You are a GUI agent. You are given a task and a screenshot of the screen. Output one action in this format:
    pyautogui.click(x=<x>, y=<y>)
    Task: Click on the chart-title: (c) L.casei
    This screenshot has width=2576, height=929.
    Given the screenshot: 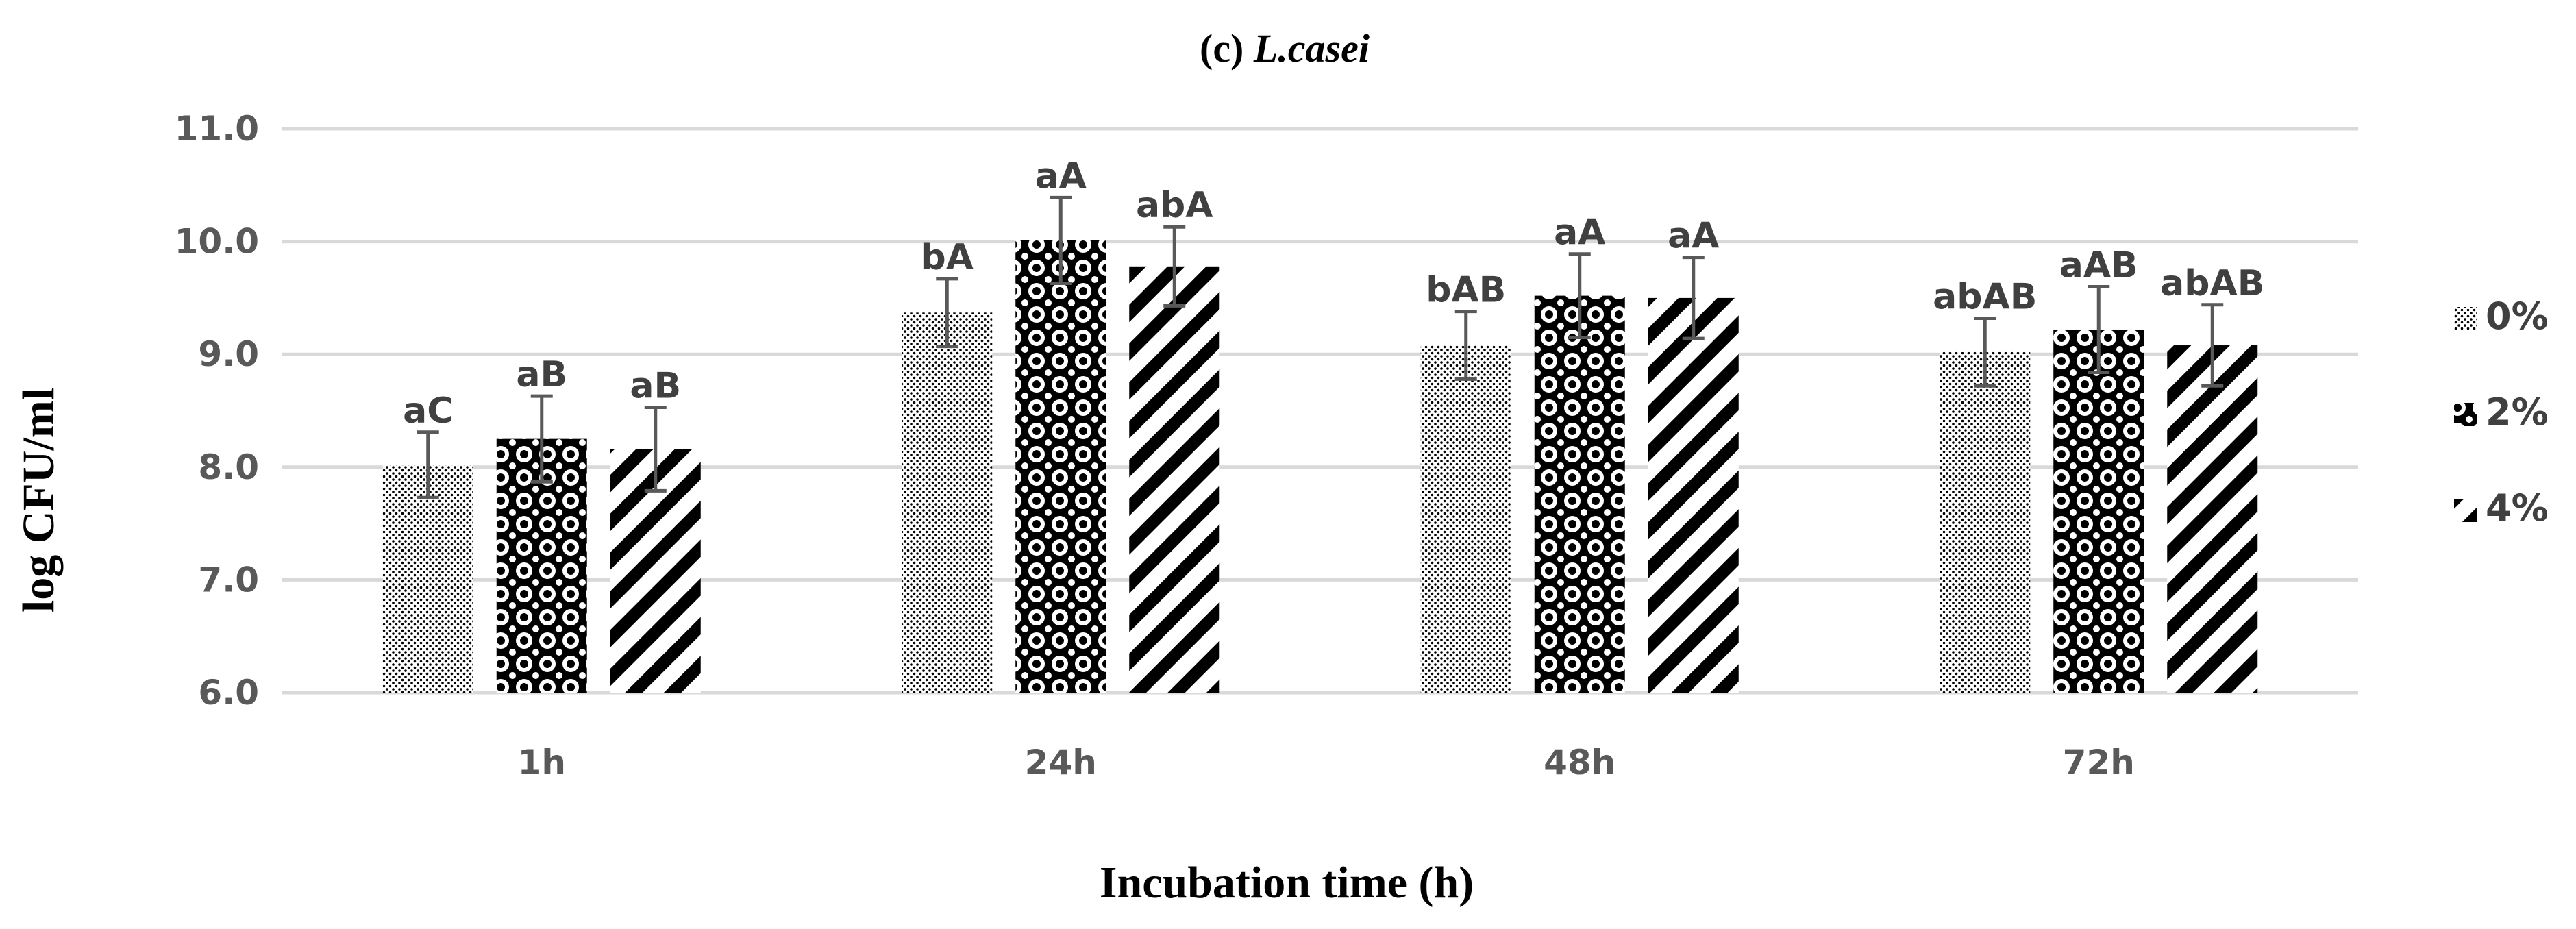 What is the action you would take?
    pyautogui.click(x=1285, y=49)
    